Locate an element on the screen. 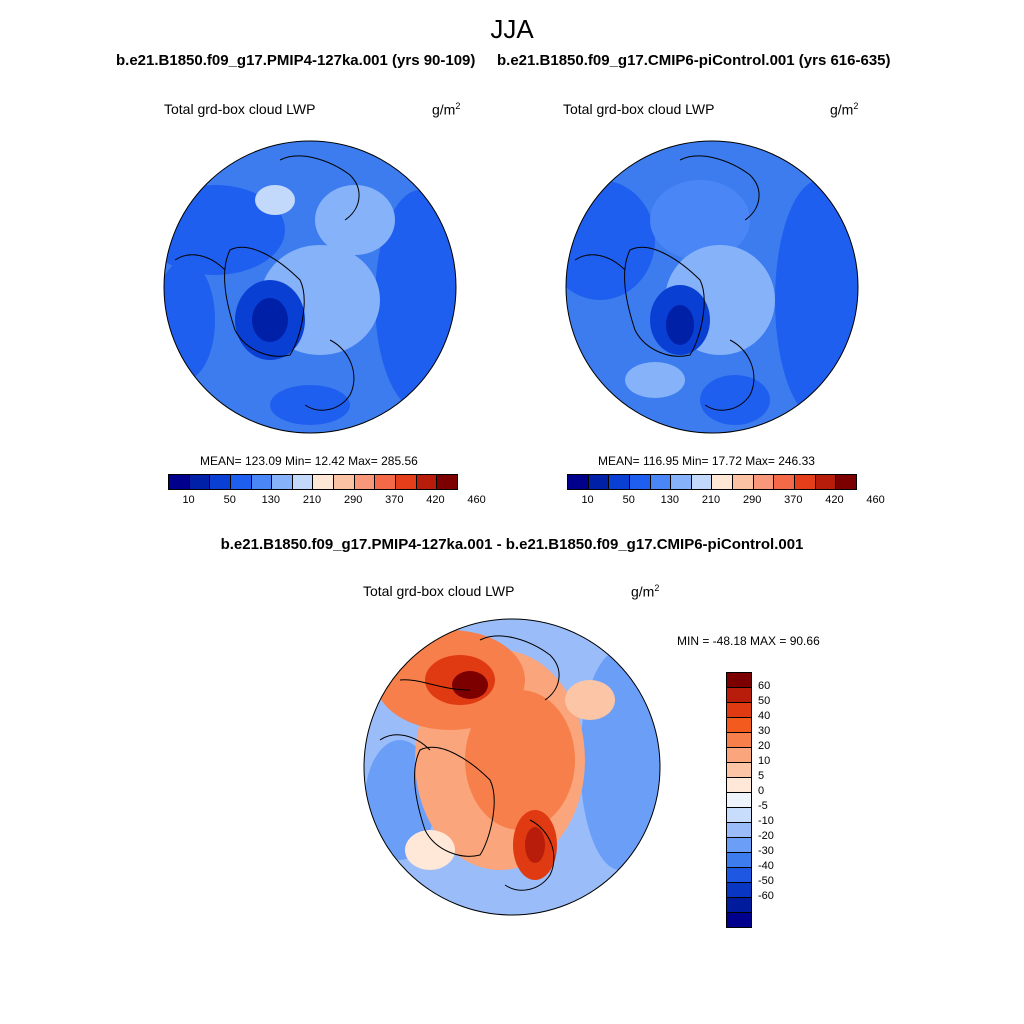 The width and height of the screenshot is (1024, 1024). colorbar-tick-label: 0 is located at coordinates (761, 791).